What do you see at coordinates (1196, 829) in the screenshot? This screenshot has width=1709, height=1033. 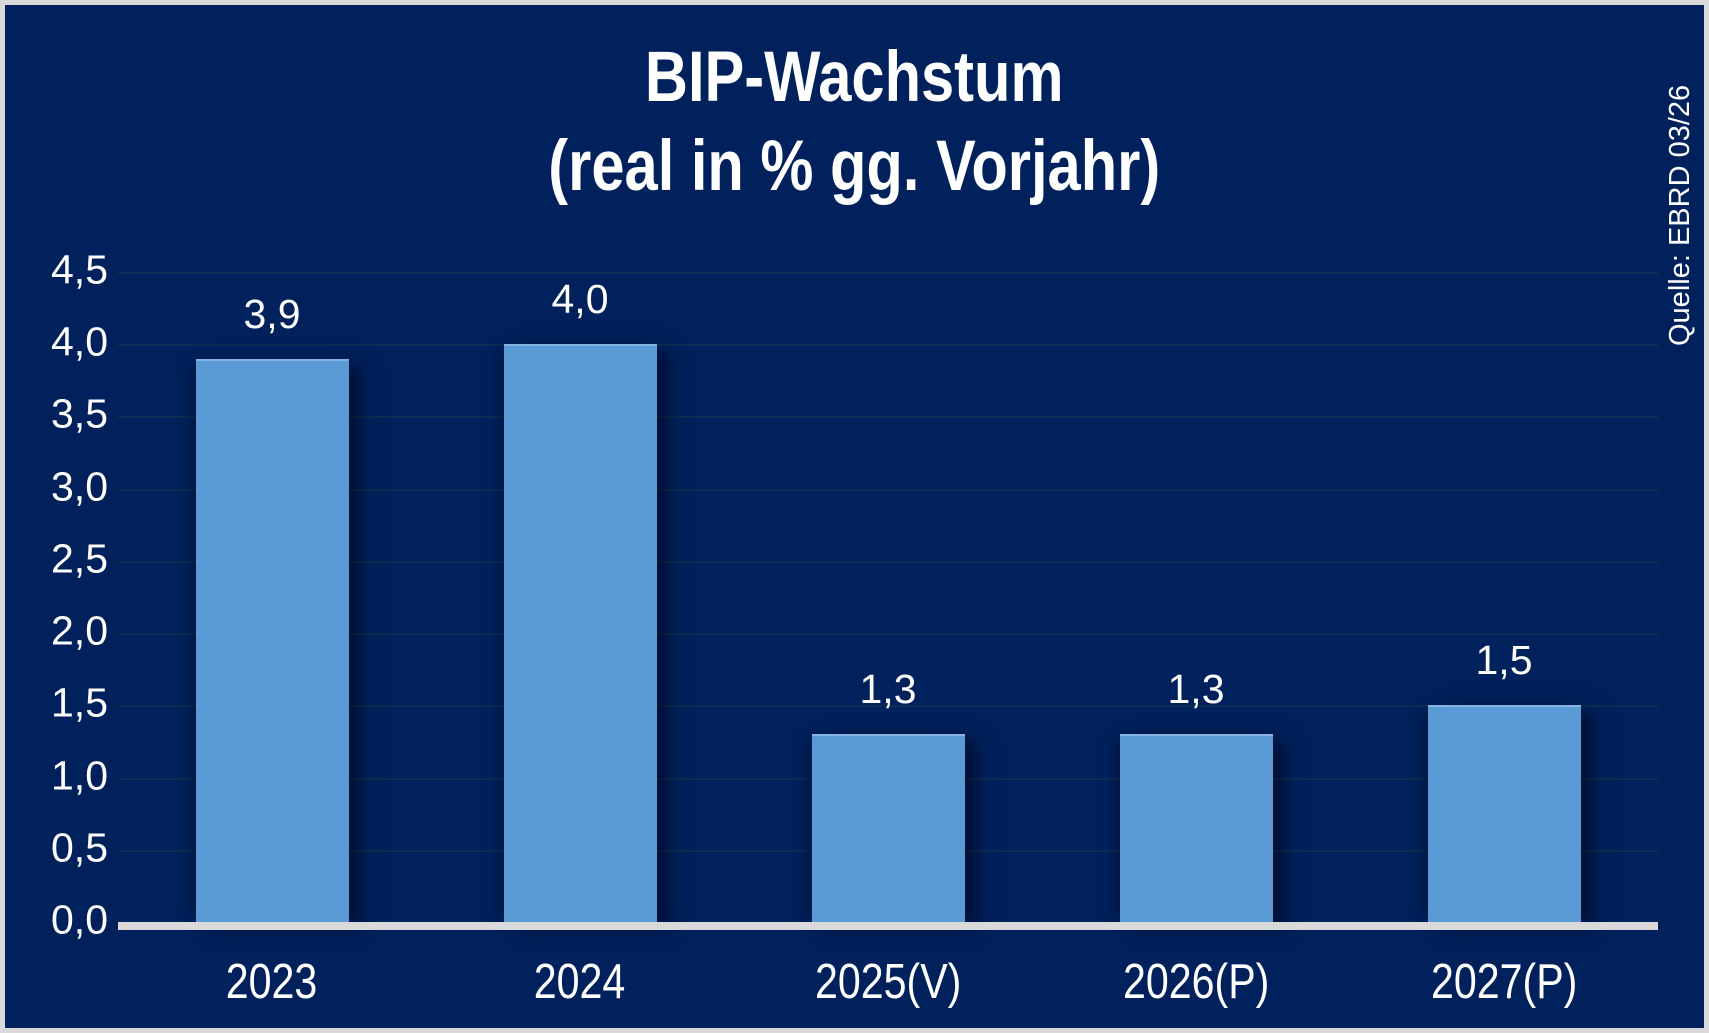 I see `bar-2026(P)` at bounding box center [1196, 829].